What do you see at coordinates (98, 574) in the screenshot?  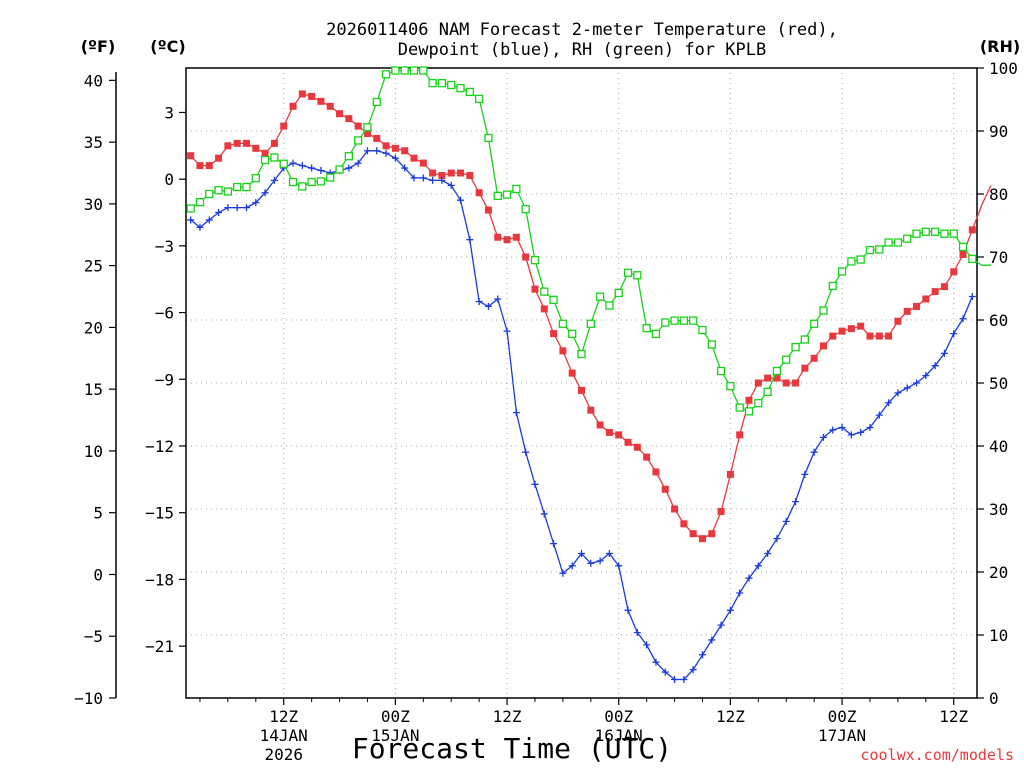 I see `fahrenheit-tick-label: 0` at bounding box center [98, 574].